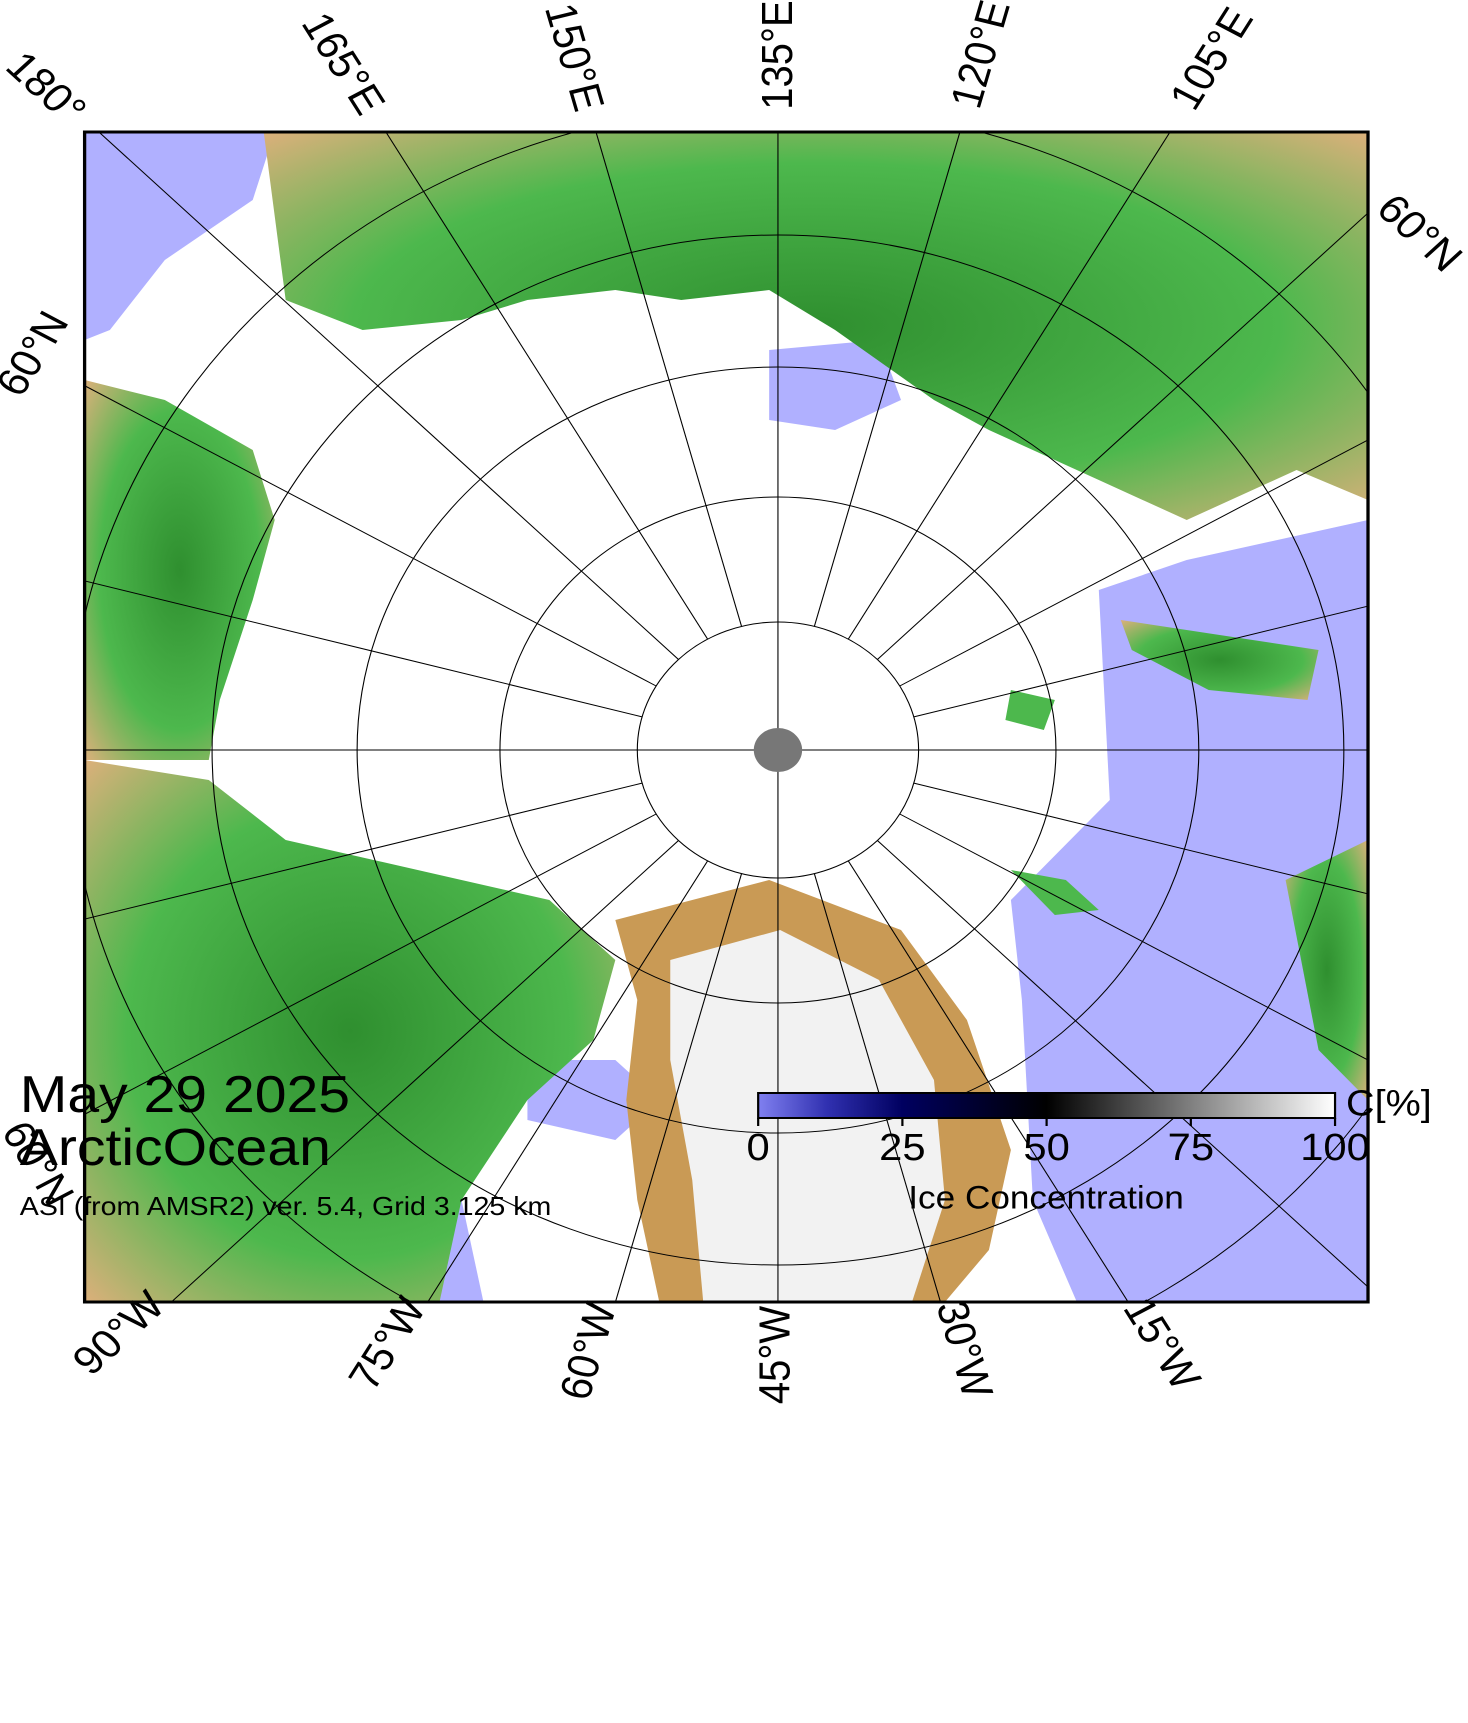 This screenshot has height=1723, width=1468. I want to click on colorbar-tick-label: 75, so click(1191, 1148).